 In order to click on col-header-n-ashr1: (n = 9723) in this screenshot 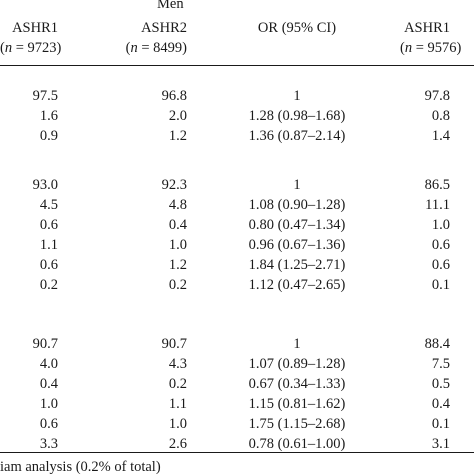, I will do `click(31, 48)`.